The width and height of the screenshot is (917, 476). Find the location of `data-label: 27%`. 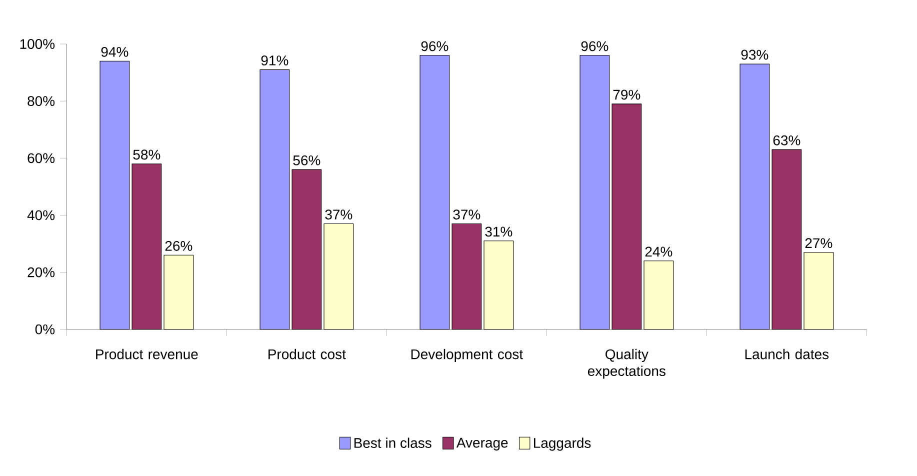

data-label: 27% is located at coordinates (818, 243).